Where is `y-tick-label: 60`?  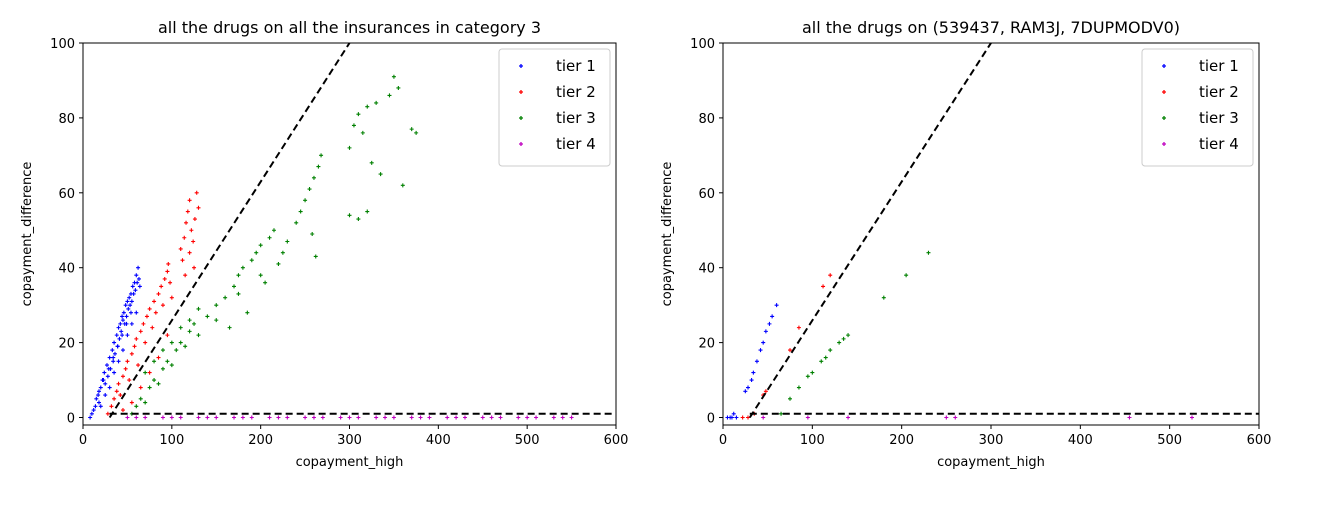 y-tick-label: 60 is located at coordinates (66, 194).